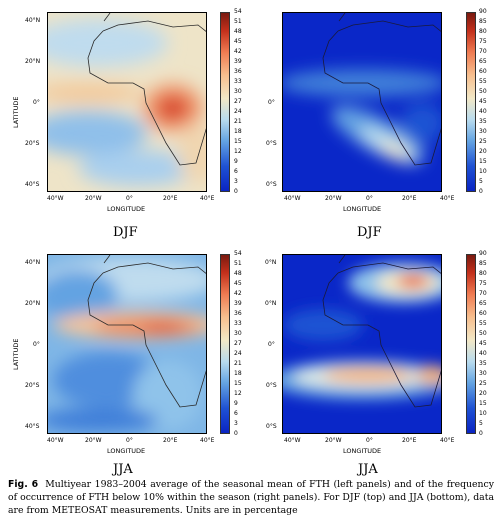 This screenshot has height=532, width=499. What do you see at coordinates (471, 102) in the screenshot?
I see `colorbar-djf-frequency` at bounding box center [471, 102].